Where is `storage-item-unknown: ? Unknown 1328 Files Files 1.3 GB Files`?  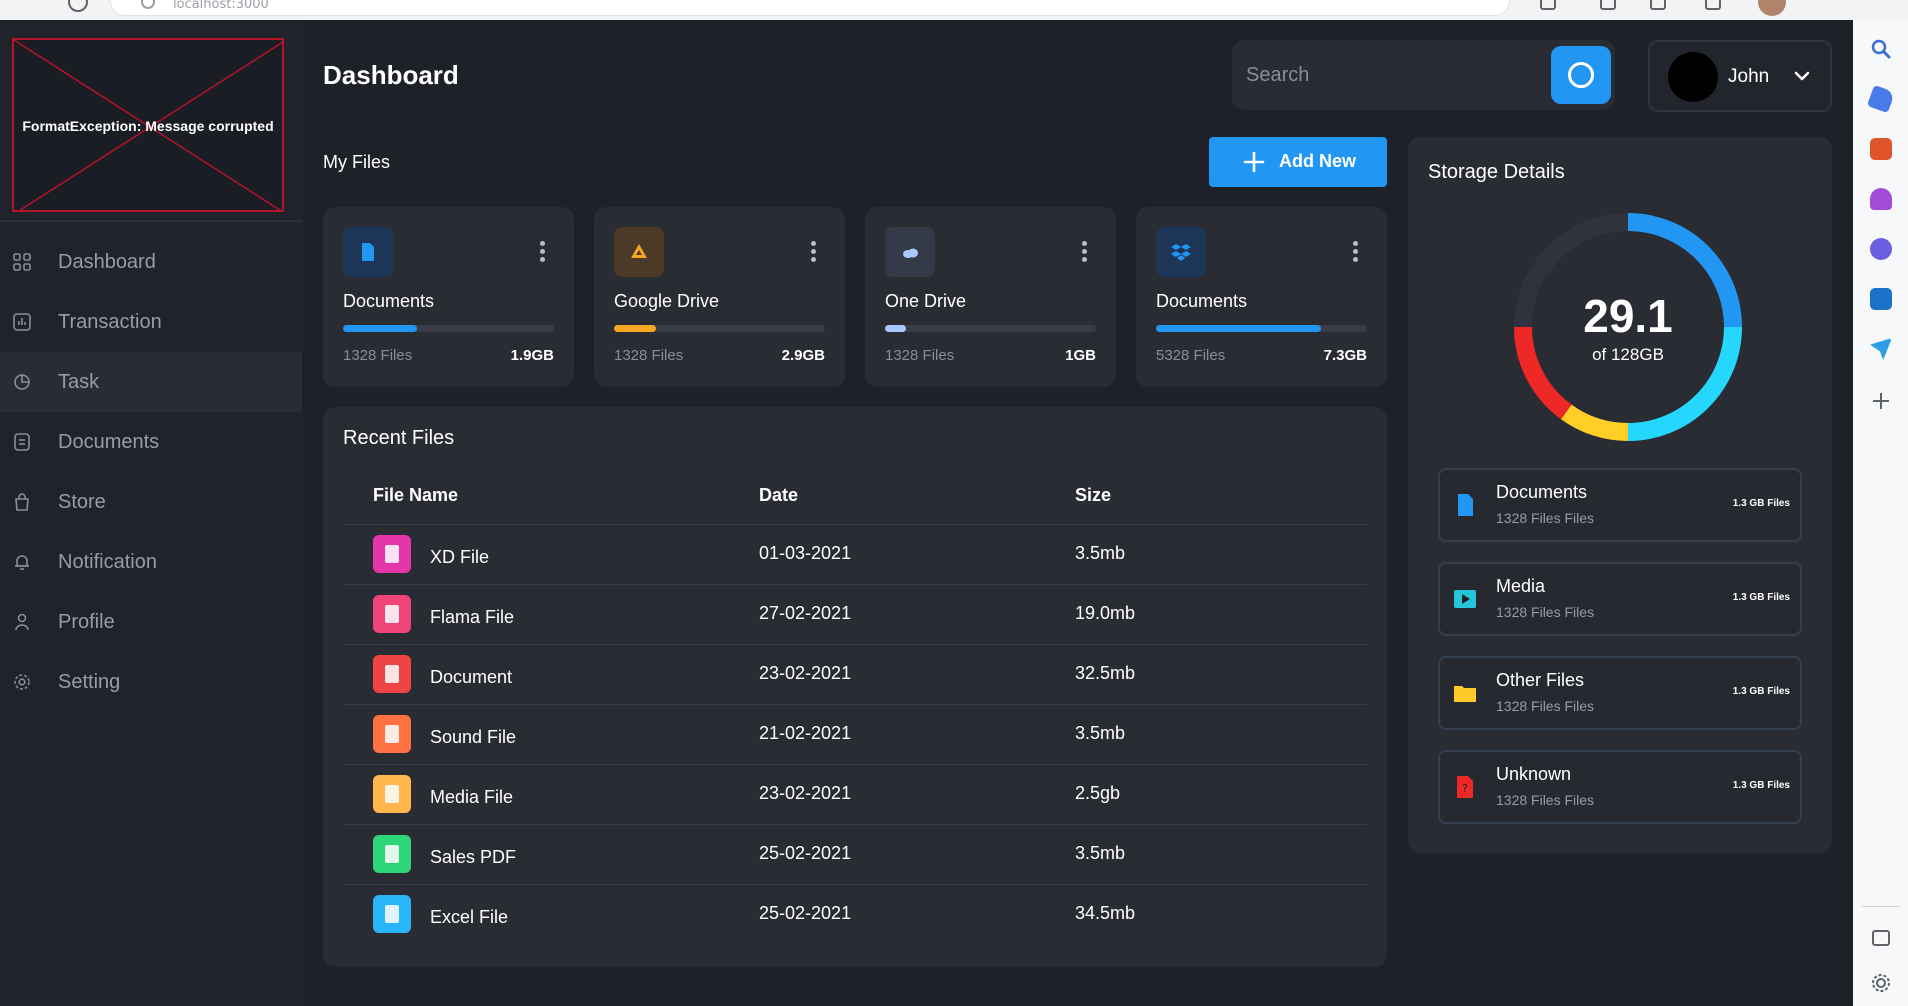
storage-item-unknown: ? Unknown 1328 Files Files 1.3 GB Files is located at coordinates (1620, 787).